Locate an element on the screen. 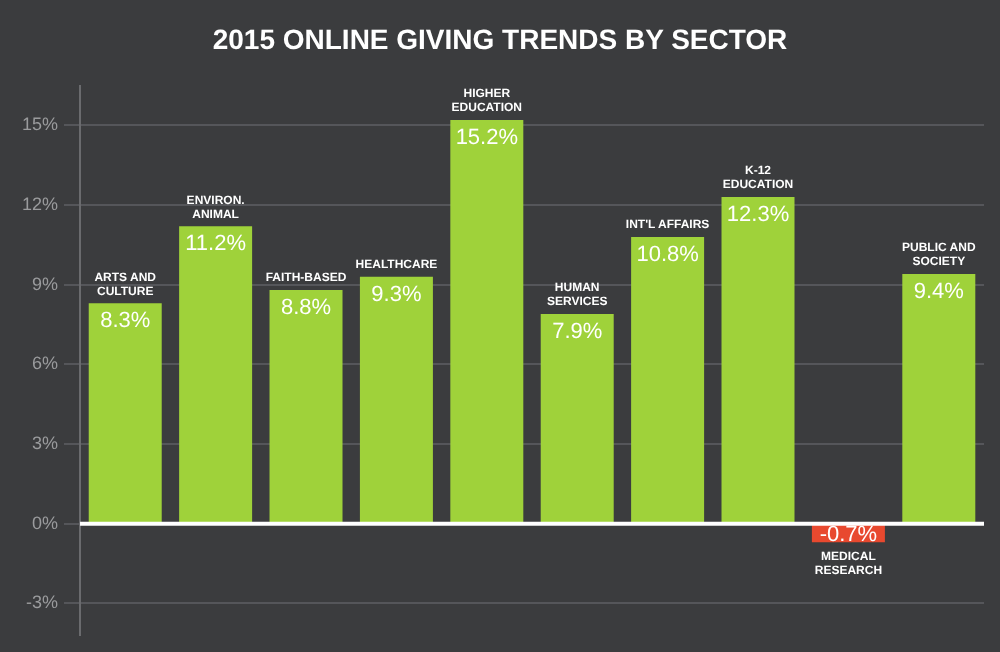 This screenshot has height=652, width=1000. data-label: 11.2% is located at coordinates (216, 244).